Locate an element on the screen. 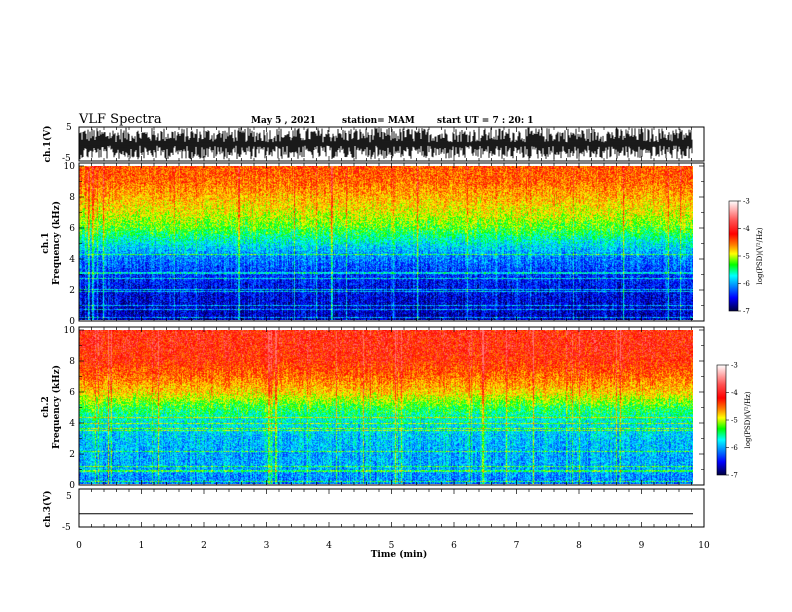  x-tick-label: 8 is located at coordinates (579, 546).